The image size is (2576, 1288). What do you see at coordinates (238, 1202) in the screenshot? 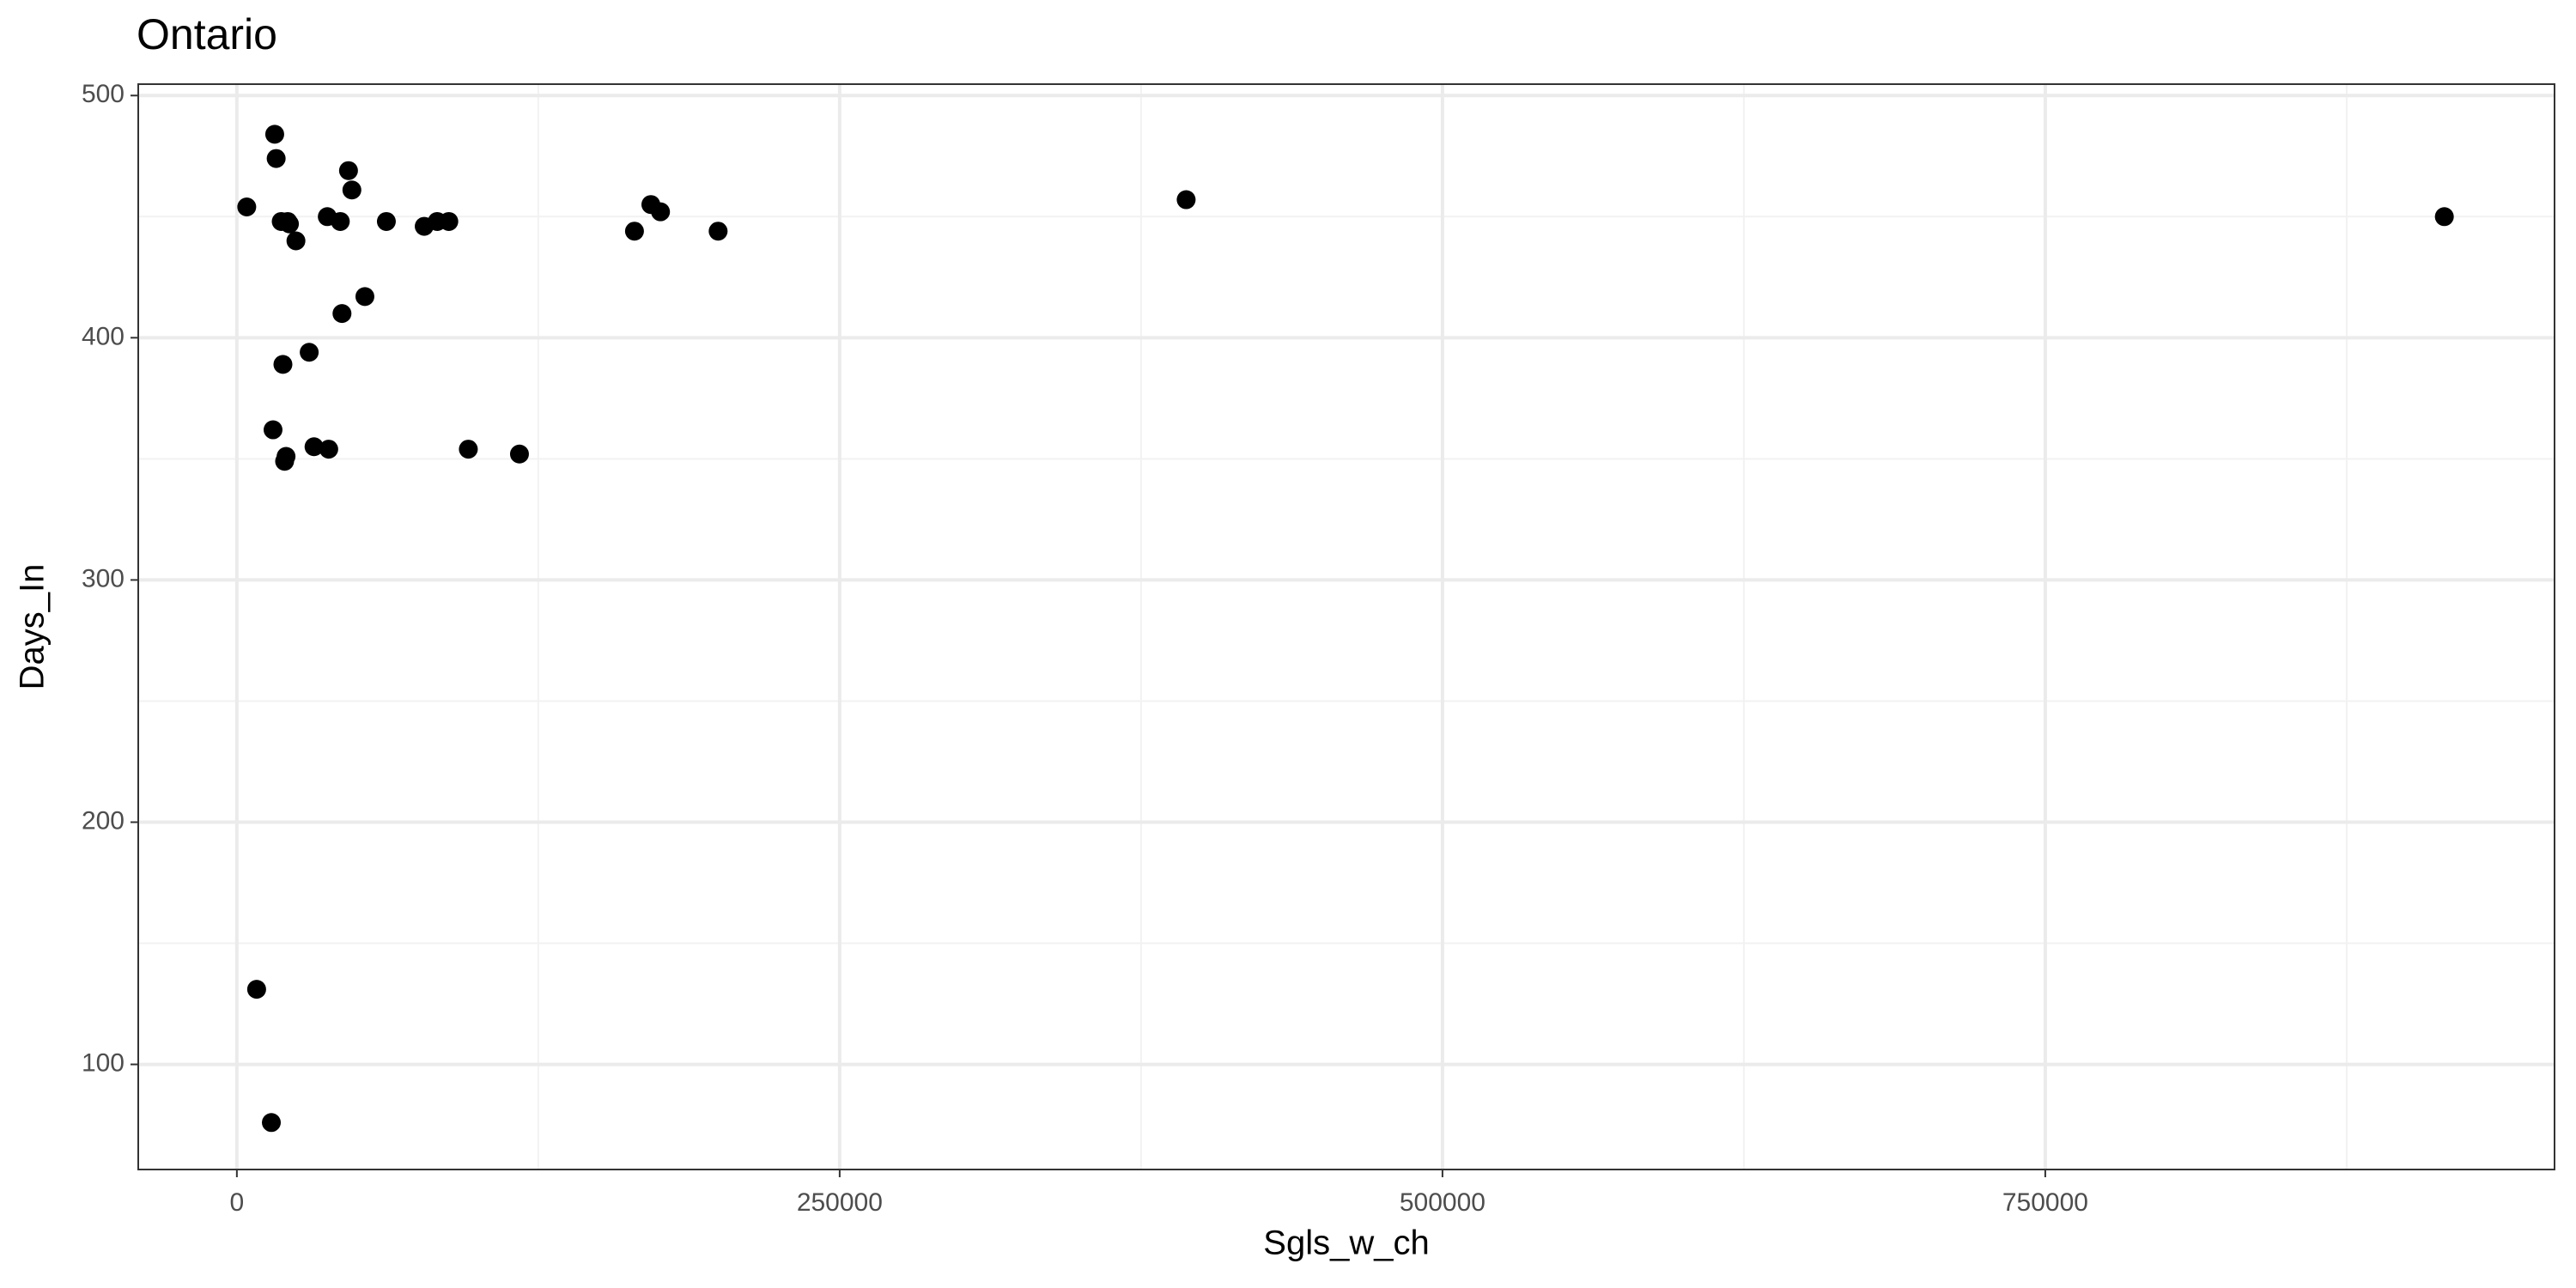
I see `x-tick-label: 0` at bounding box center [238, 1202].